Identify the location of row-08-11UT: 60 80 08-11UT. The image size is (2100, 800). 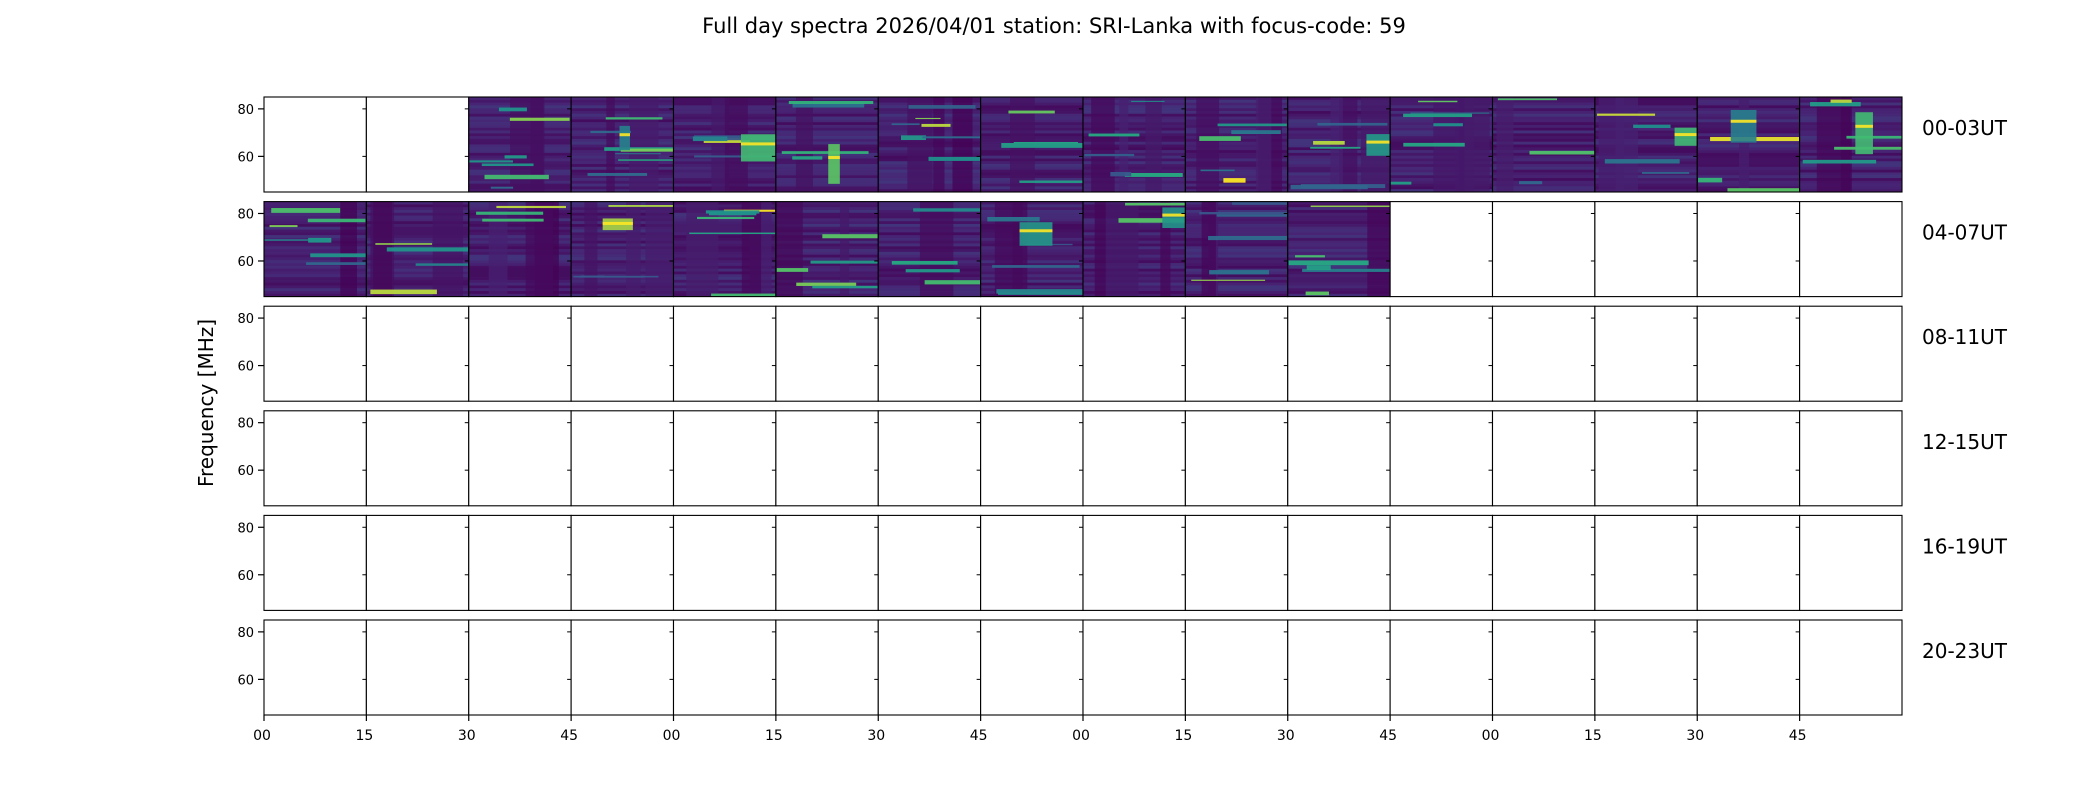
(1122, 353).